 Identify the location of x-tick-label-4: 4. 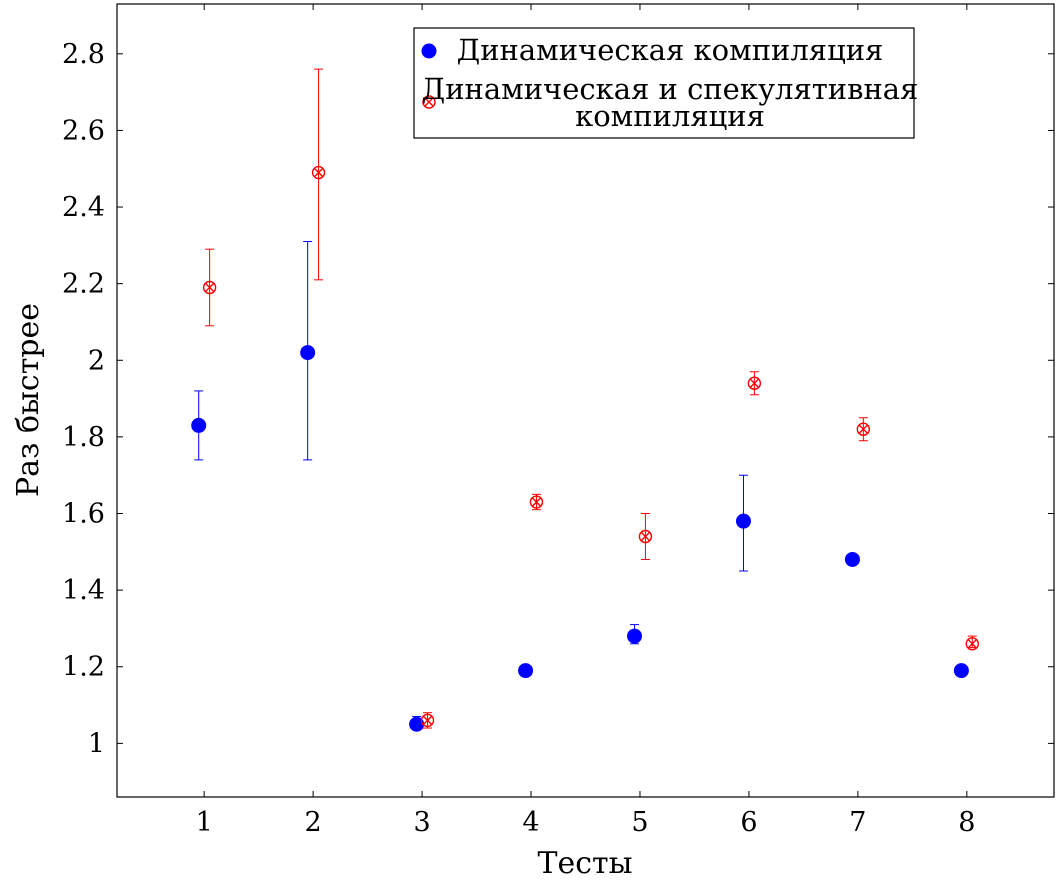
(530, 822).